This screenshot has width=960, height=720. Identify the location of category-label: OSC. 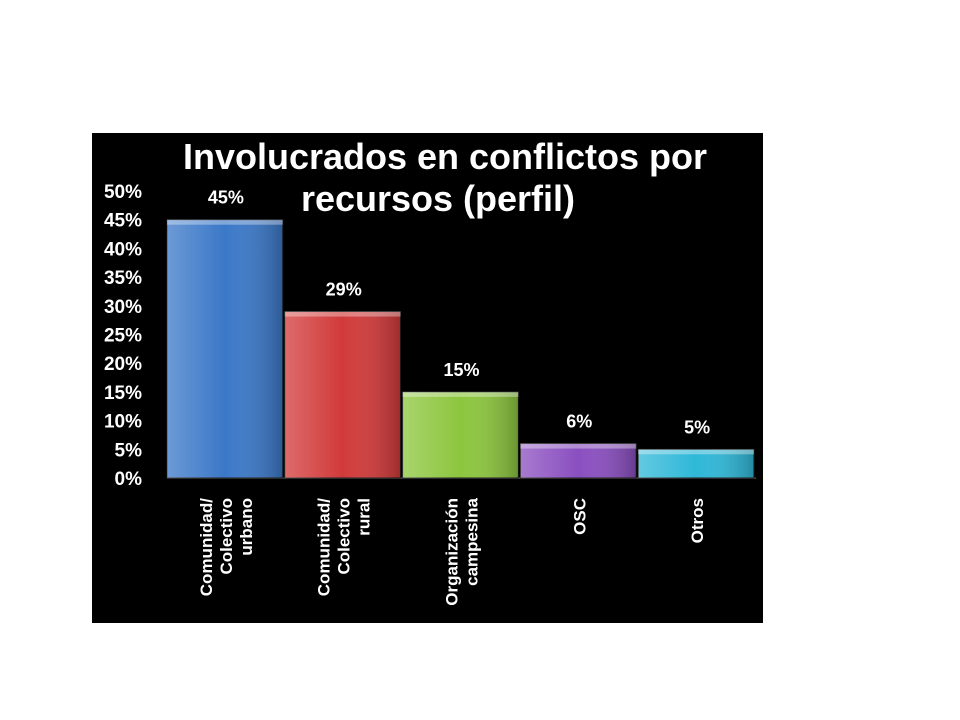
(579, 516).